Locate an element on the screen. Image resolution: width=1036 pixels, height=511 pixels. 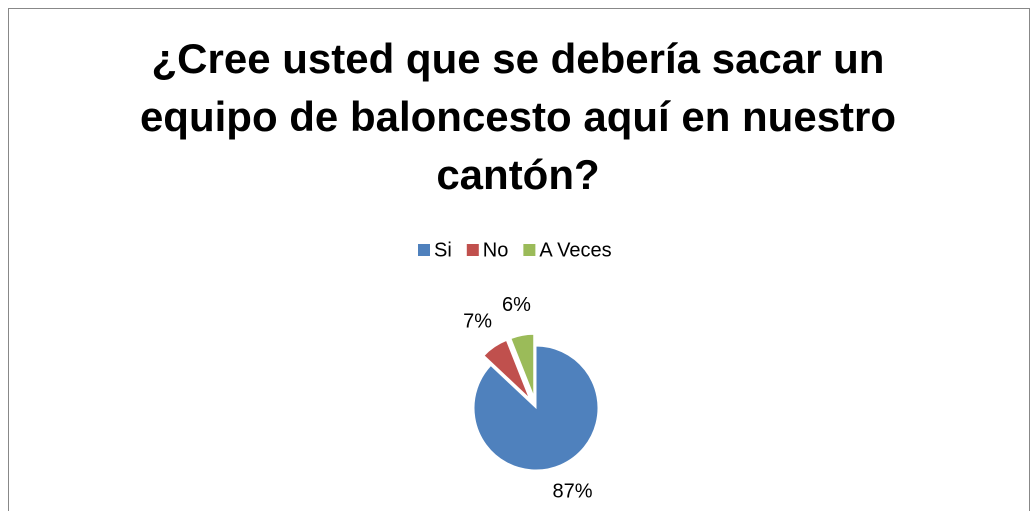
legend-label: Si is located at coordinates (443, 250).